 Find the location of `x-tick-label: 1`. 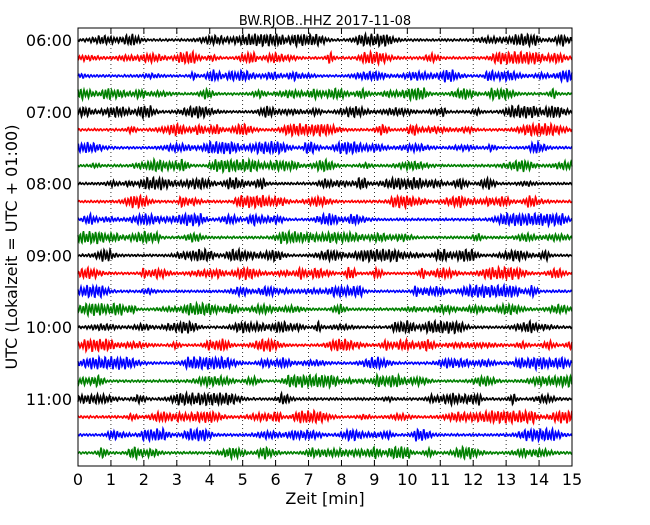

x-tick-label: 1 is located at coordinates (111, 479).